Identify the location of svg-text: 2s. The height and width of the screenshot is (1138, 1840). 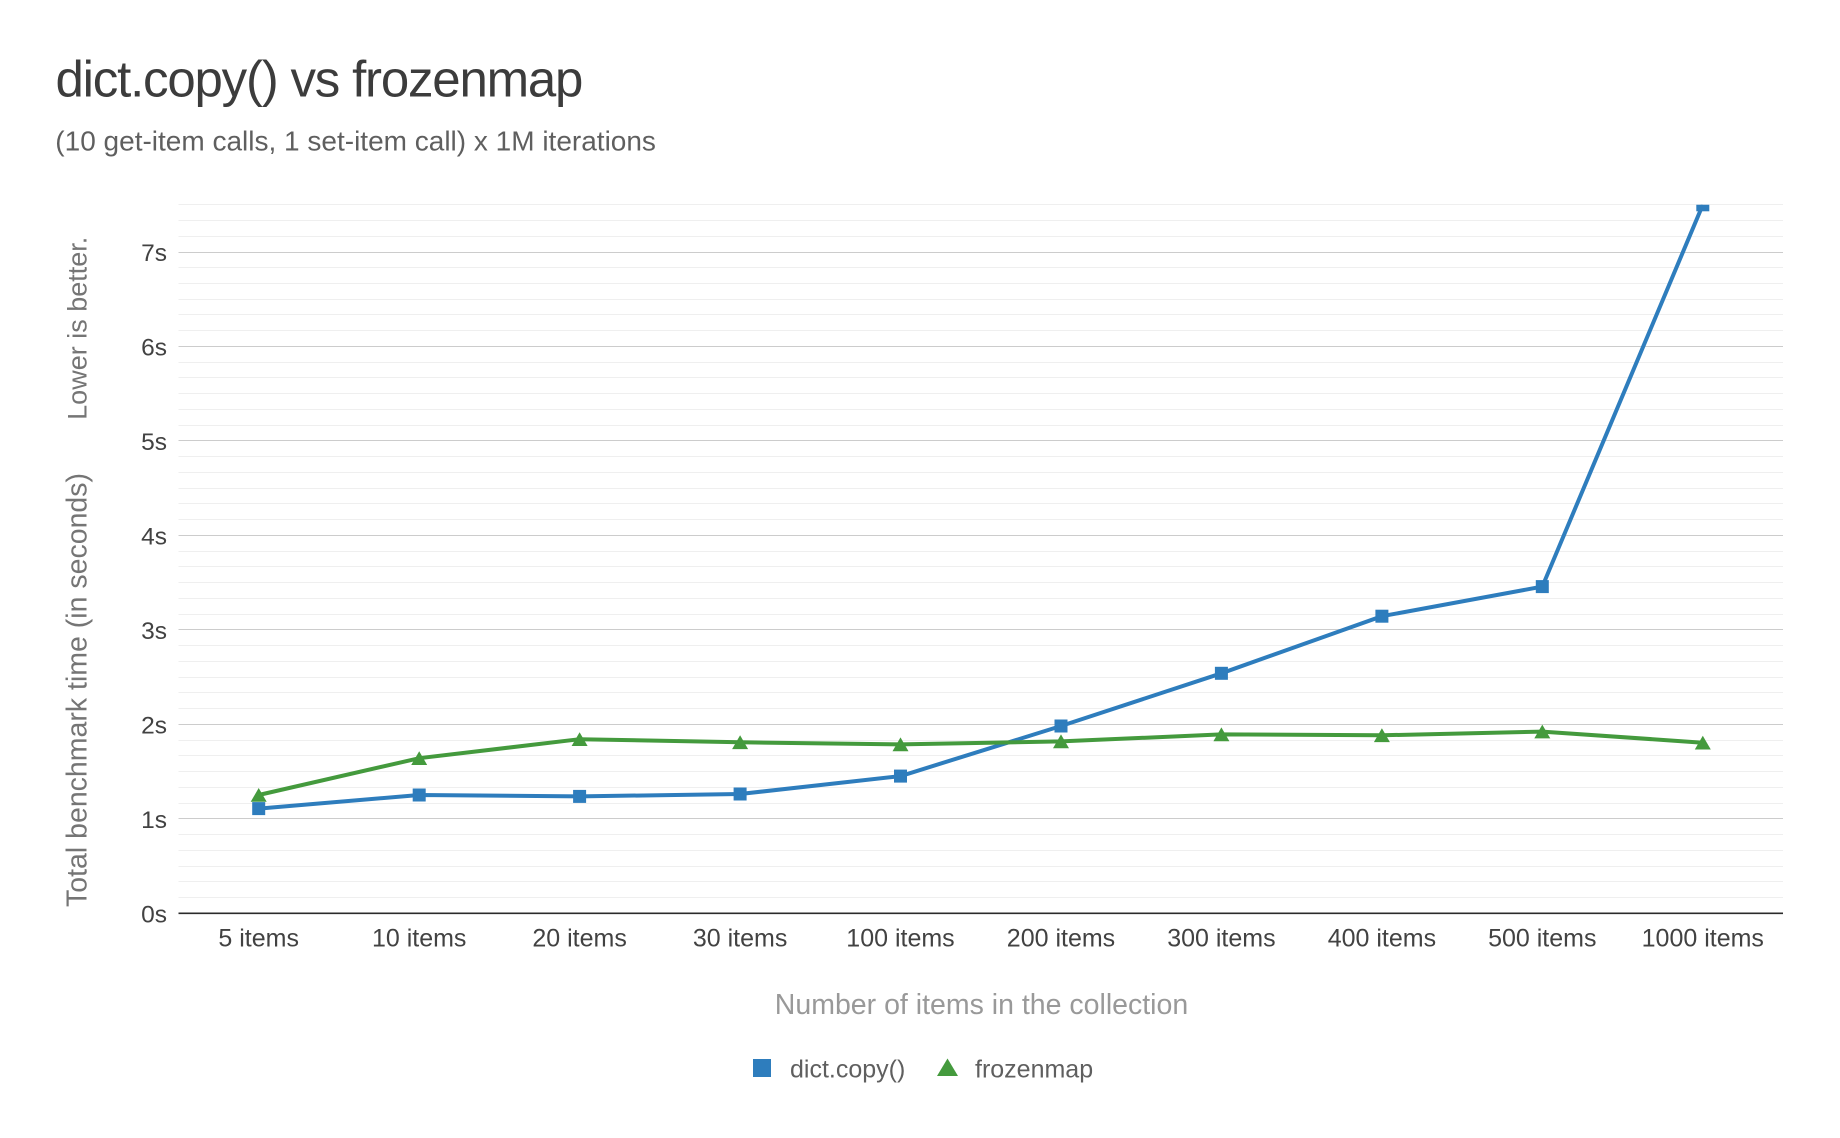
(154, 725).